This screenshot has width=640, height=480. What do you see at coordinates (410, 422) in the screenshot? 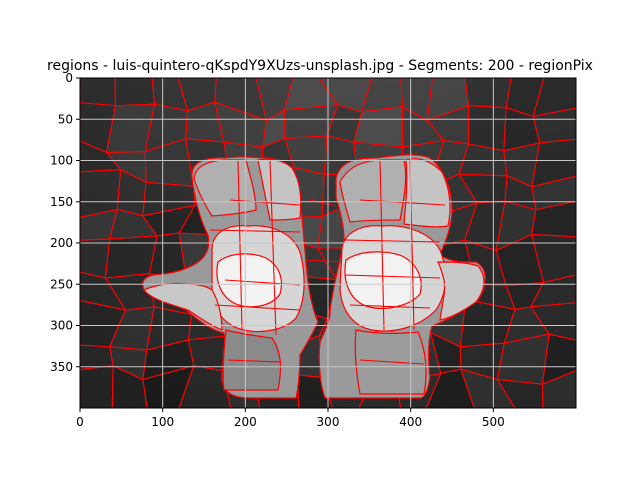
I see `x-tick-label: 400` at bounding box center [410, 422].